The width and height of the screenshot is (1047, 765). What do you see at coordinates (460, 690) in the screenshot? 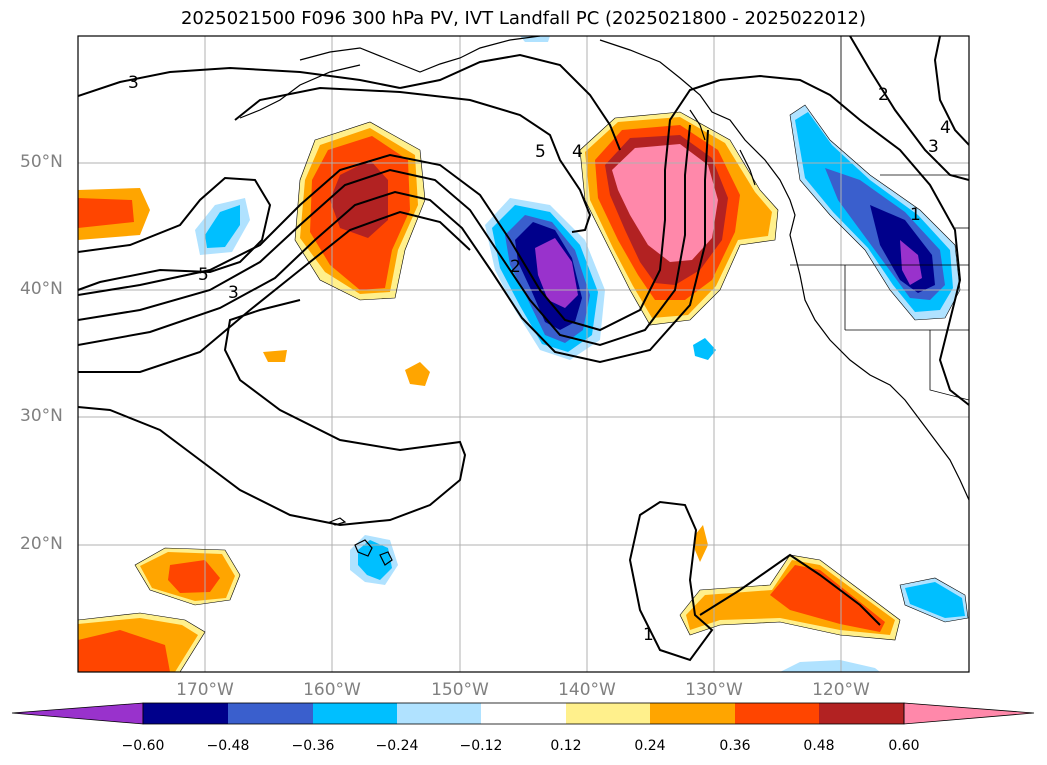
I see `lon-label: 150°W` at bounding box center [460, 690].